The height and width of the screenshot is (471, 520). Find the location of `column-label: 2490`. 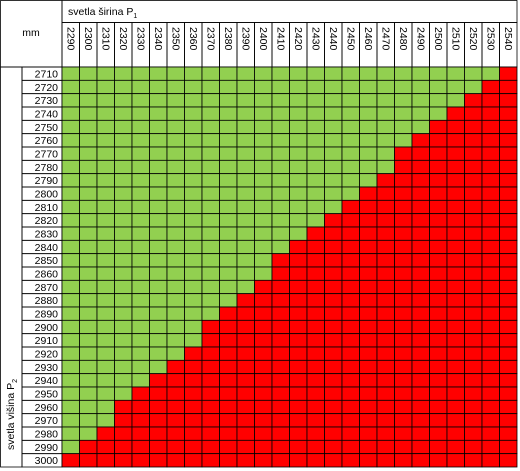

column-label: 2490 is located at coordinates (420, 39).